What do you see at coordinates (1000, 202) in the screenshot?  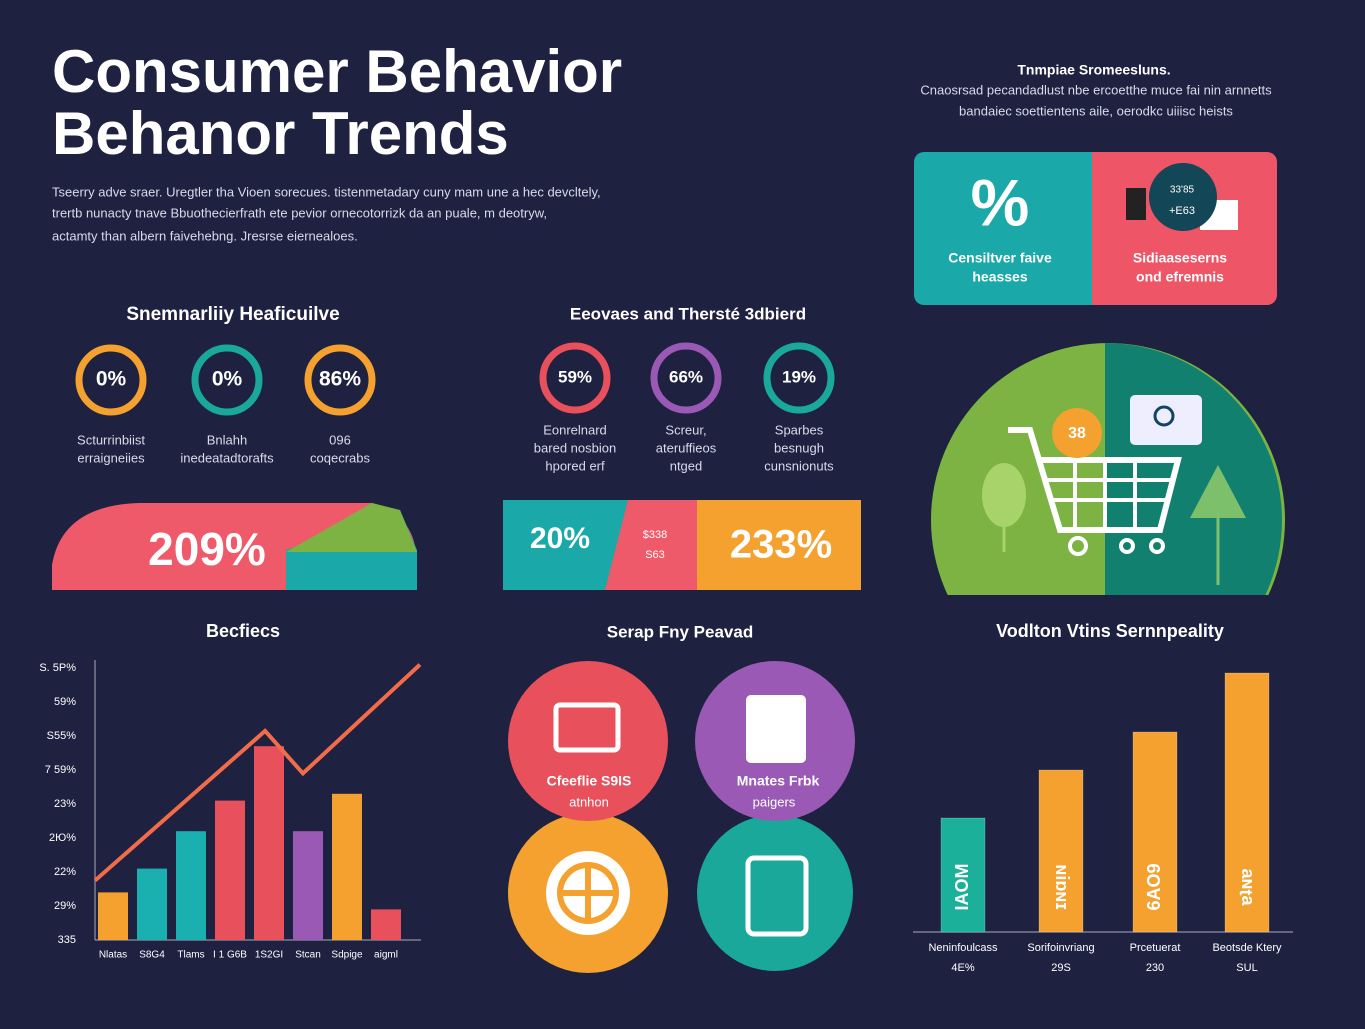 I see `symbol: %` at bounding box center [1000, 202].